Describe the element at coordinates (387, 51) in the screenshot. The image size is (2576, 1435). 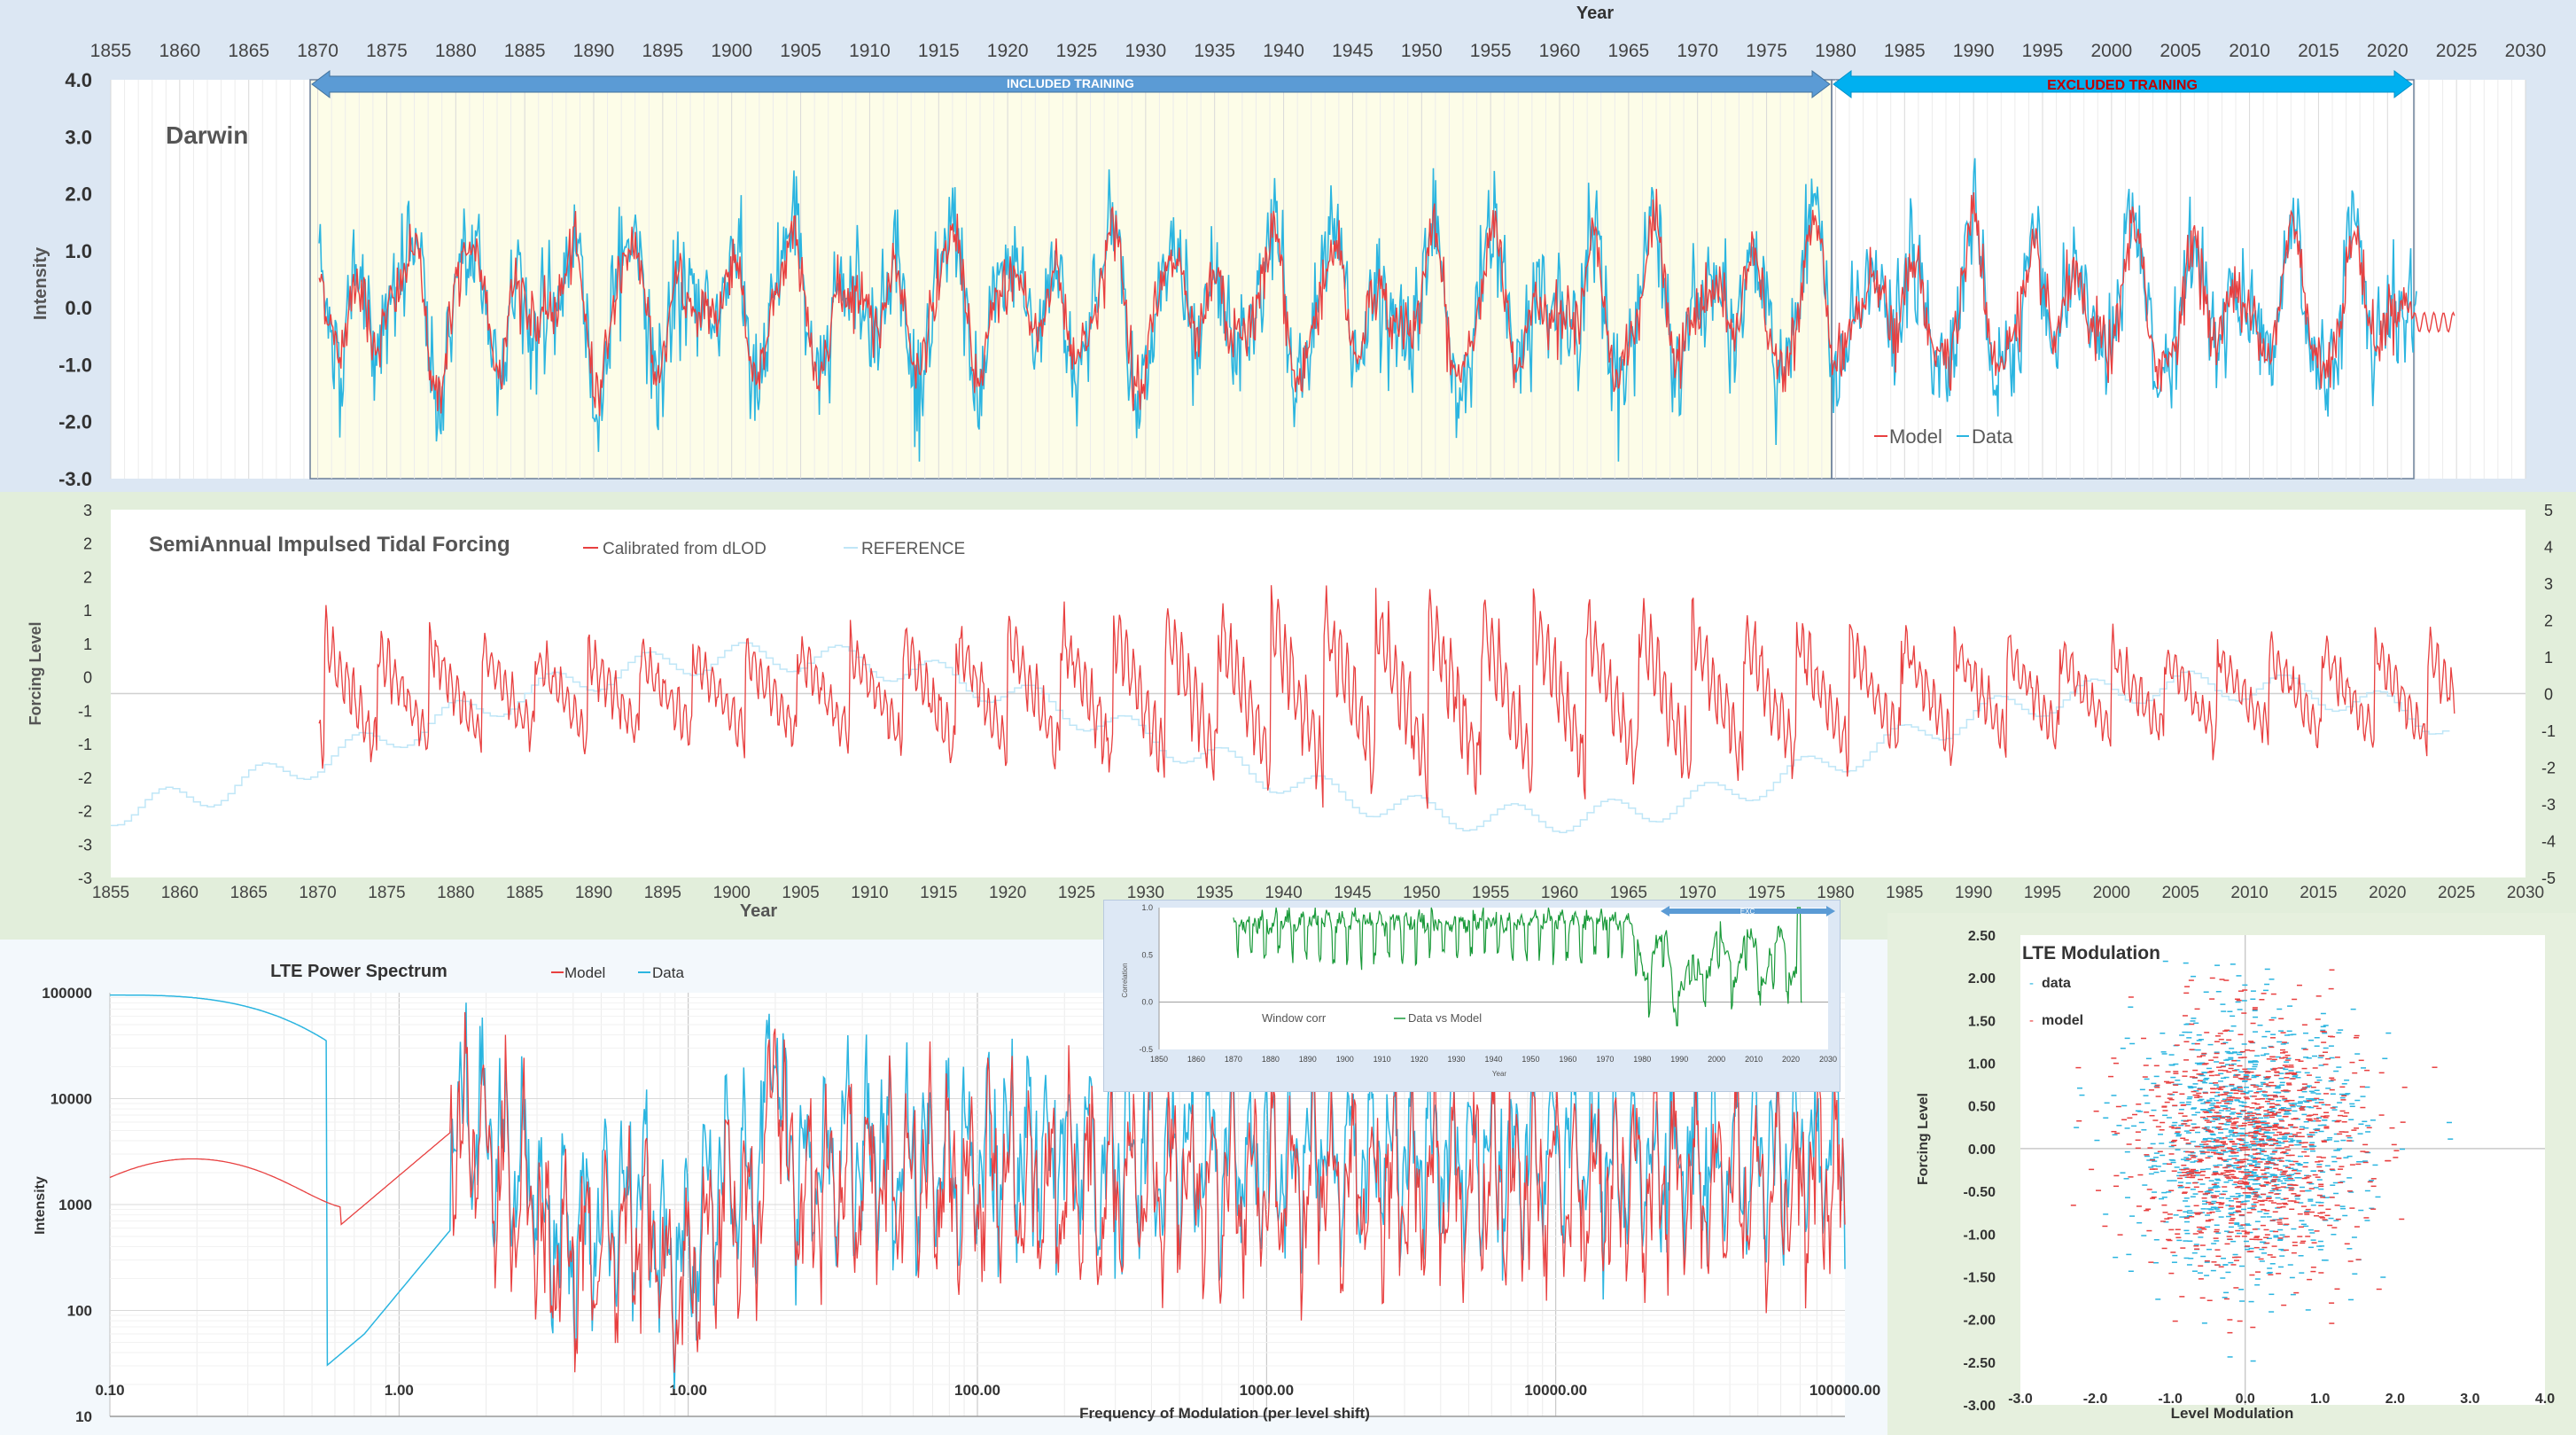
I see `x-tick-label: 1875` at that location.